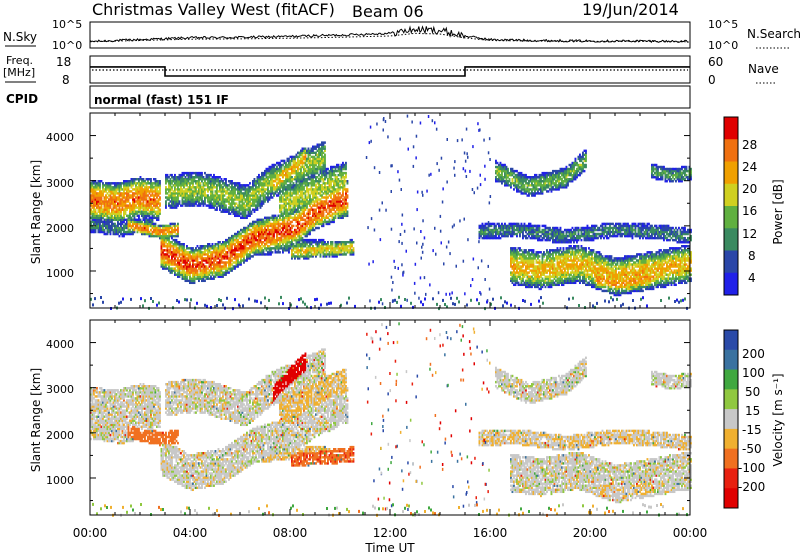 The image size is (800, 554). I want to click on nsearch-label: N.Search, so click(773, 34).